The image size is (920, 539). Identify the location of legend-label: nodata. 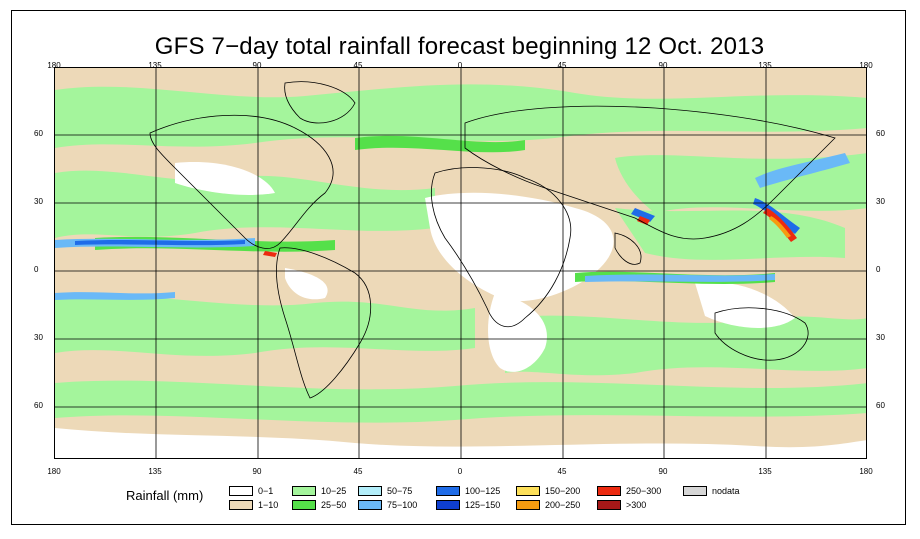
(726, 491).